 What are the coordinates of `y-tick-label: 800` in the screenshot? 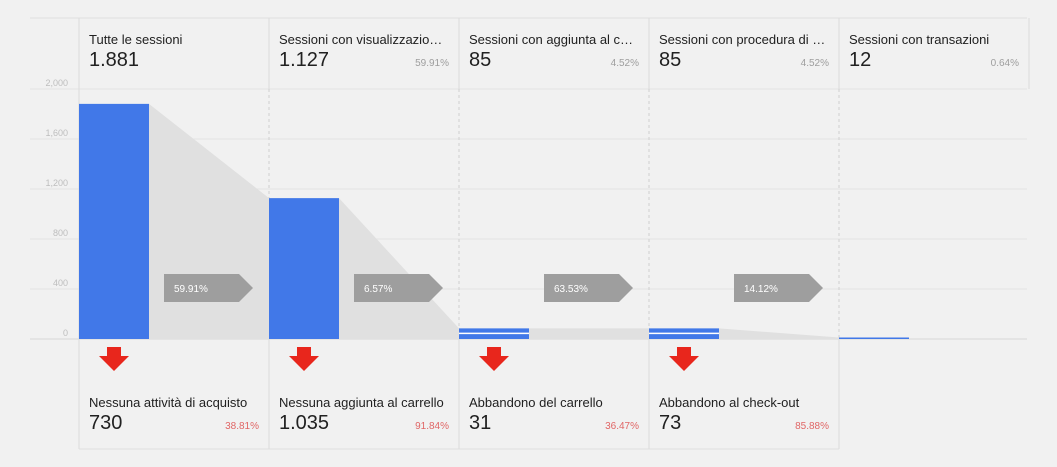 It's located at (60, 233).